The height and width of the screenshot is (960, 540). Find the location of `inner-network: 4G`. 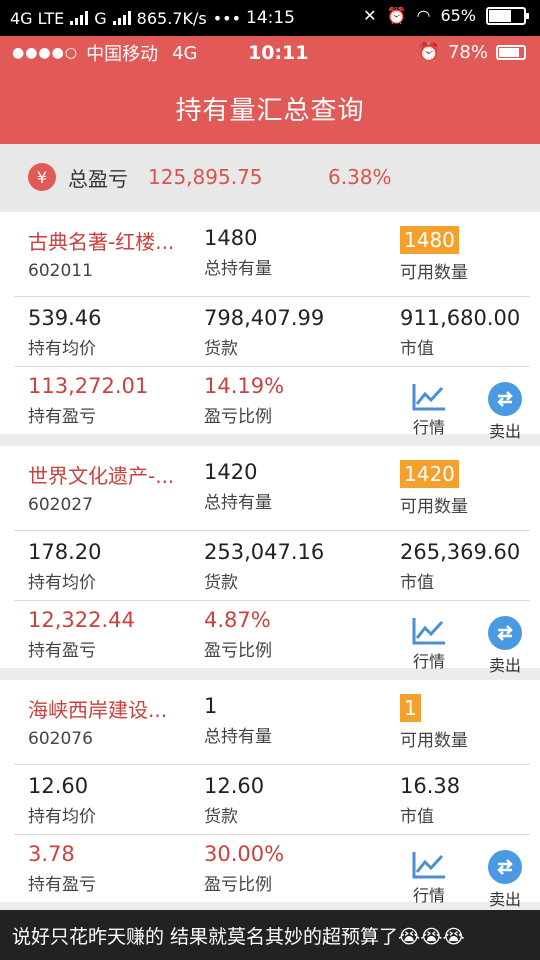

inner-network: 4G is located at coordinates (185, 53).